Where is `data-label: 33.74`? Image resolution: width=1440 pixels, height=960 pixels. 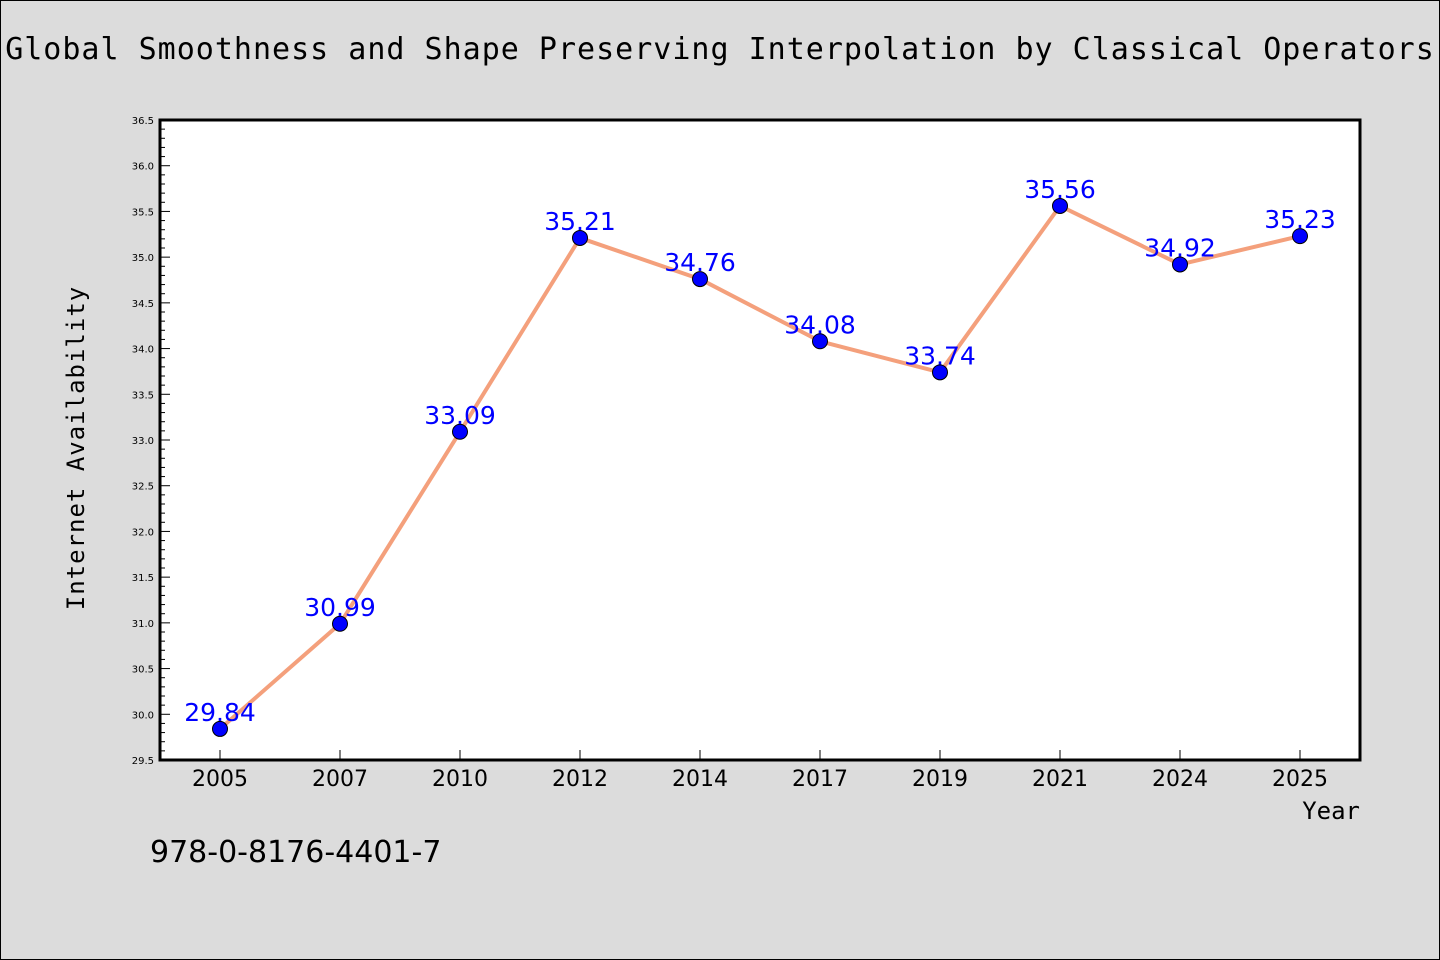
data-label: 33.74 is located at coordinates (940, 355).